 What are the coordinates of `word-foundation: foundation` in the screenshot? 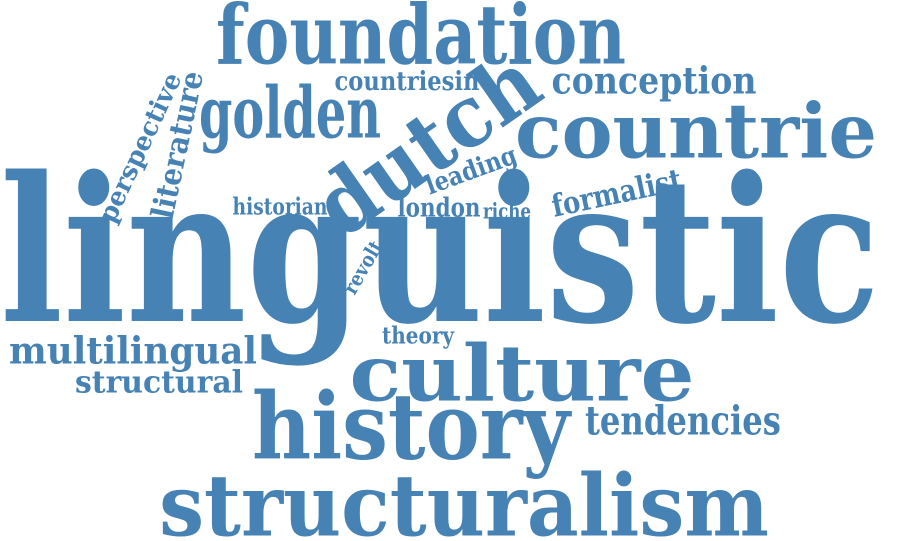 It's located at (421, 41).